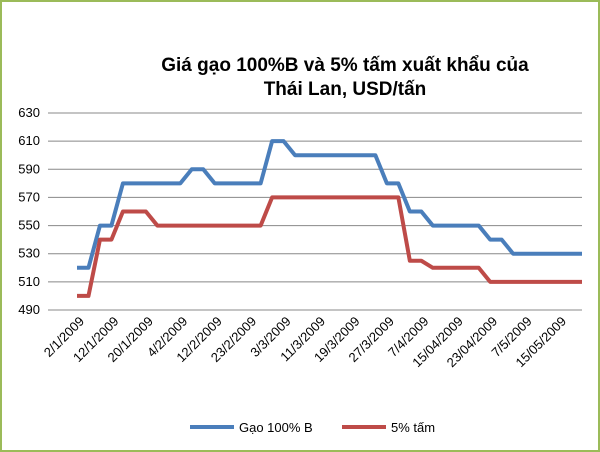 This screenshot has width=600, height=452. What do you see at coordinates (29, 225) in the screenshot?
I see `y-tick-label: 550` at bounding box center [29, 225].